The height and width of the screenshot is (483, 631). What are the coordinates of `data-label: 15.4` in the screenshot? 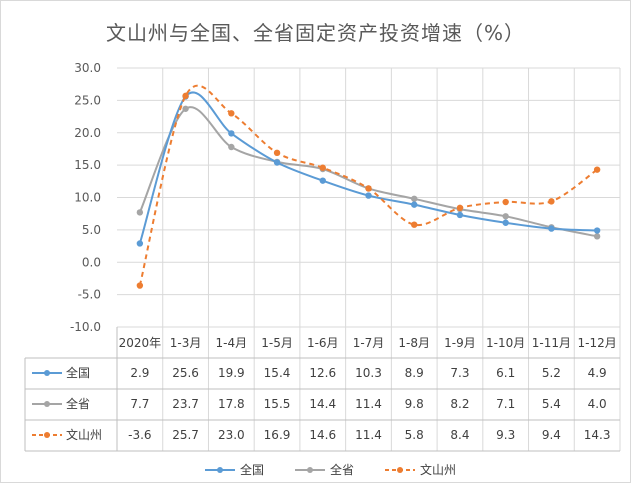 It's located at (277, 373).